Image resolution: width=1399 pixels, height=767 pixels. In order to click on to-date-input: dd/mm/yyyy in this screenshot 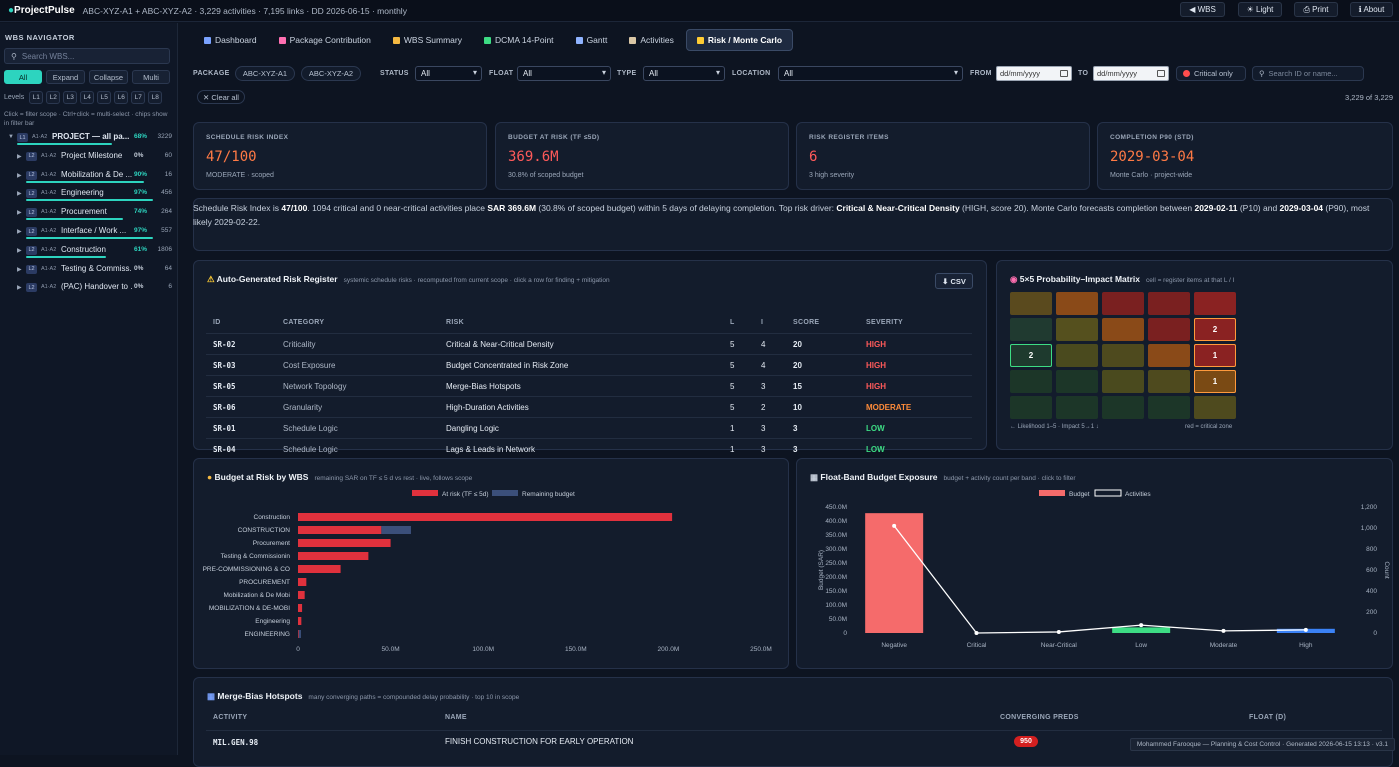, I will do `click(1131, 73)`.